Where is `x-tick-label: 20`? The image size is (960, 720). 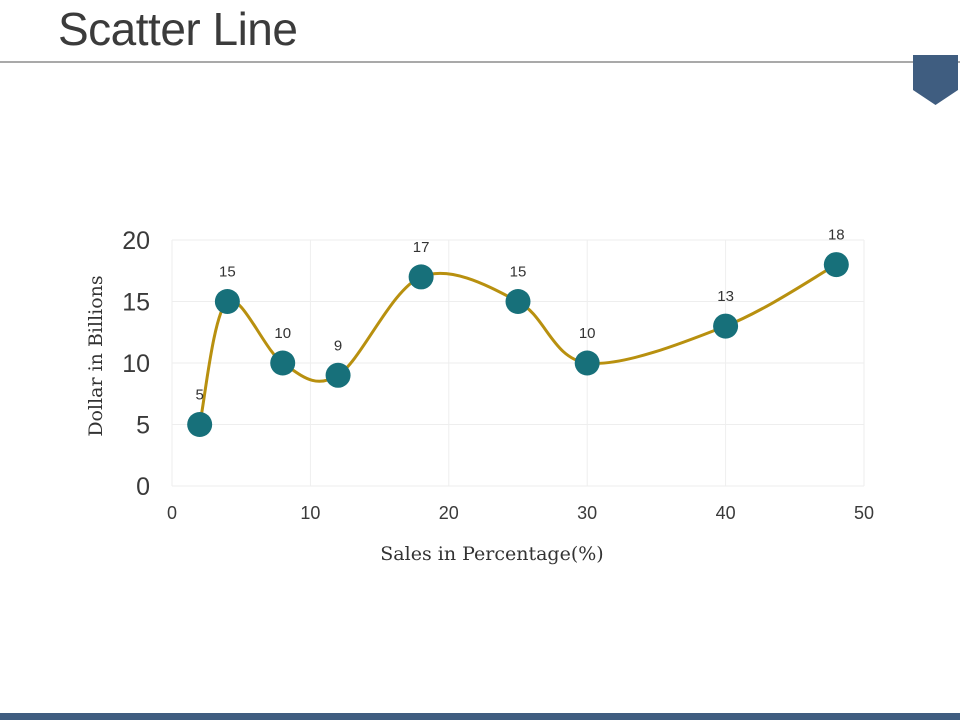
x-tick-label: 20 is located at coordinates (449, 513).